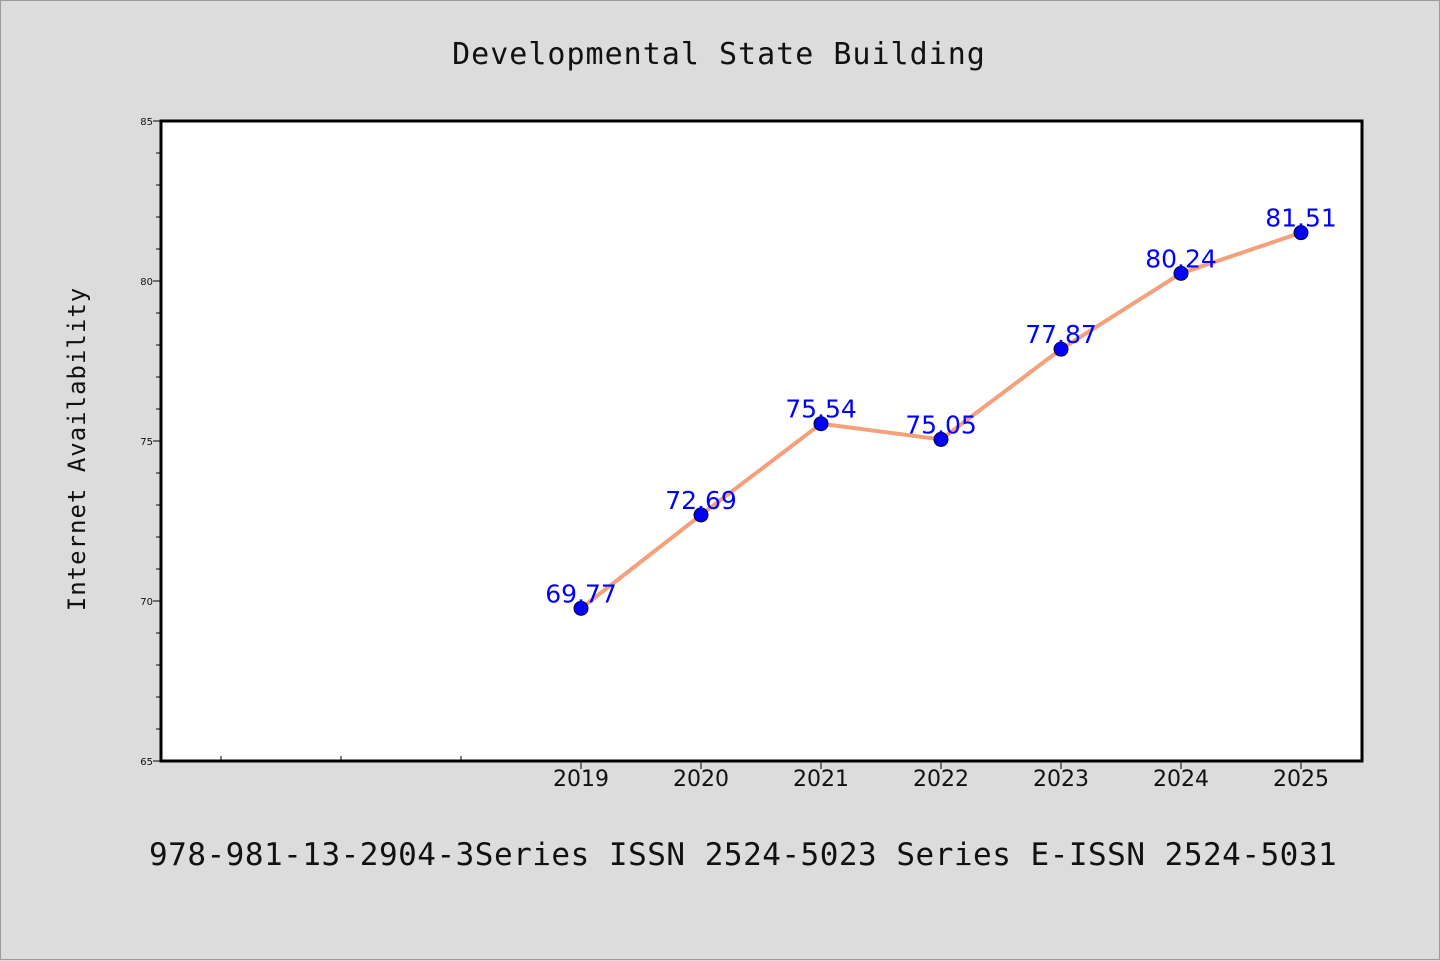 The width and height of the screenshot is (1440, 961). Describe the element at coordinates (701, 500) in the screenshot. I see `data-label: 72.69` at that location.